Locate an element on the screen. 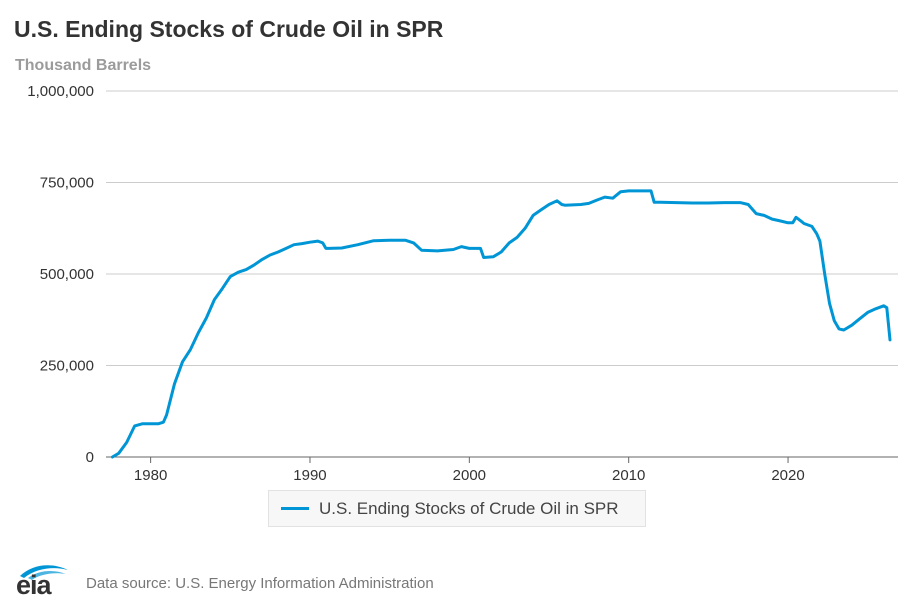 Image resolution: width=914 pixels, height=609 pixels. footer: eia is located at coordinates (42, 581).